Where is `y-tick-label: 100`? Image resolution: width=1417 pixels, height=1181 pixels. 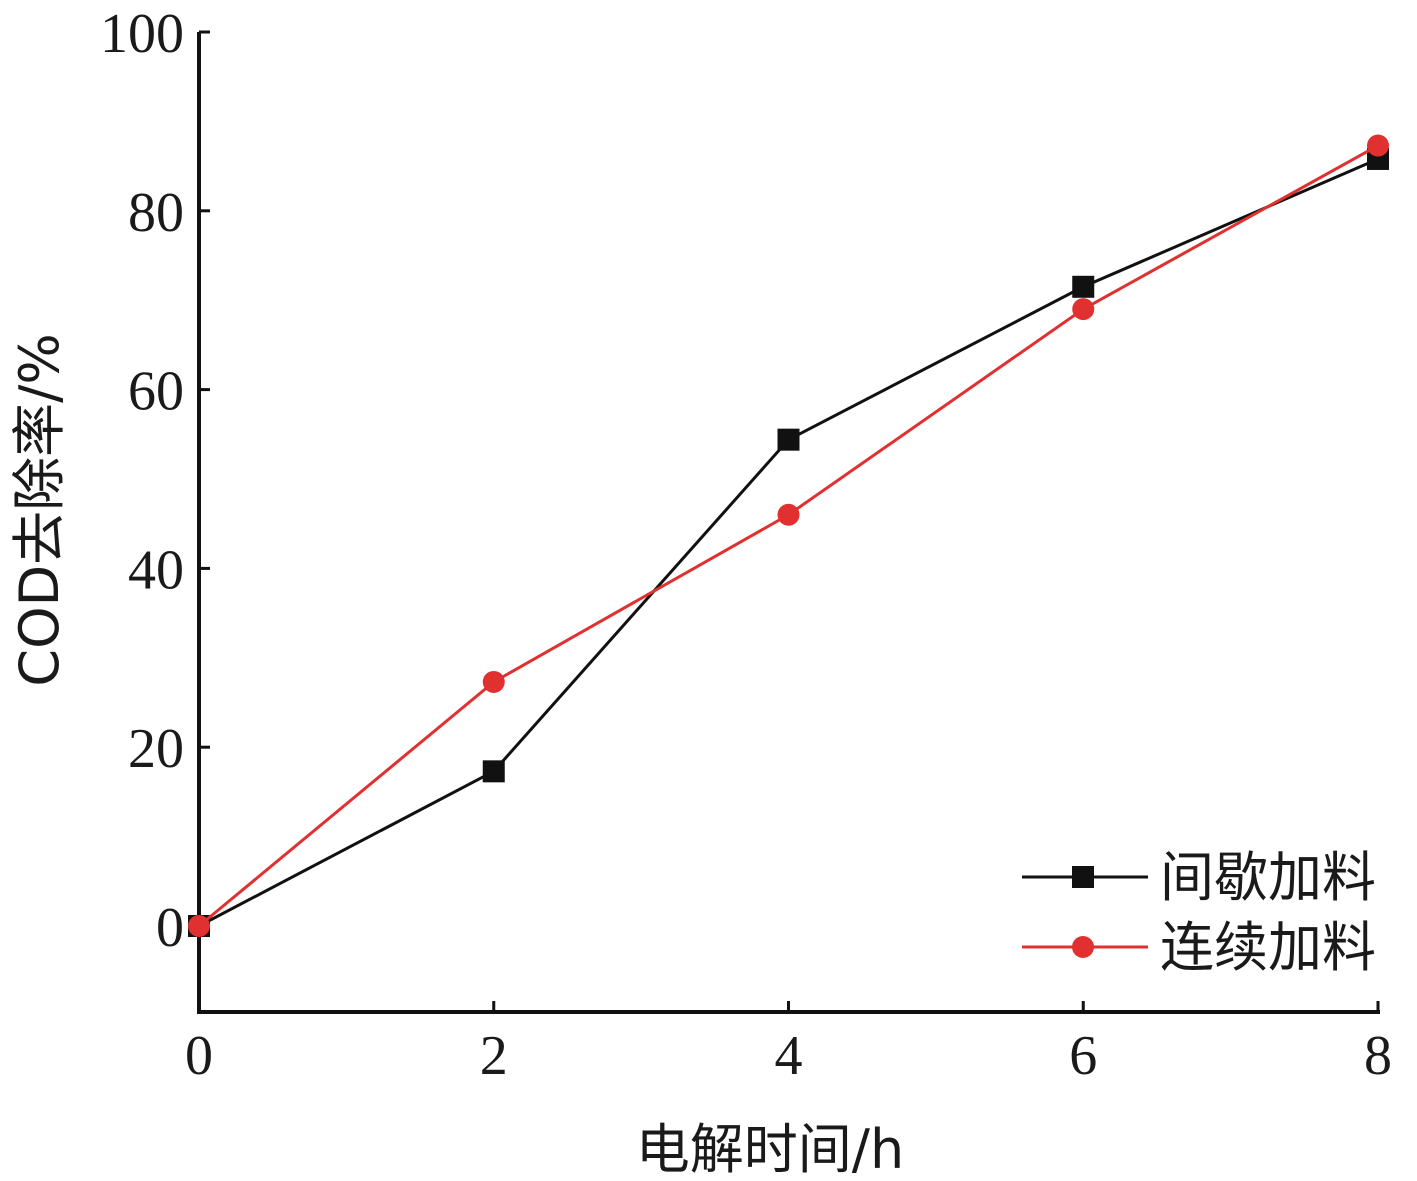
y-tick-label: 100 is located at coordinates (142, 34).